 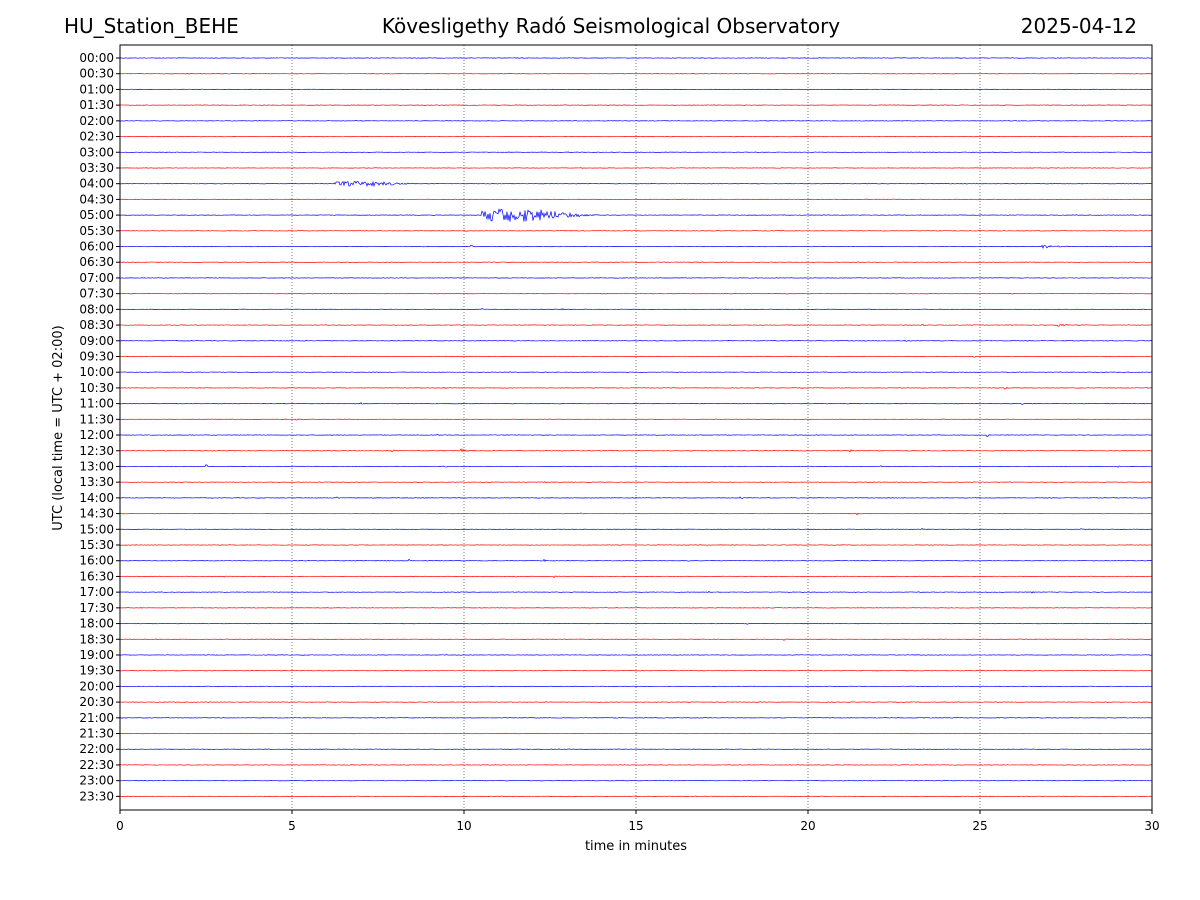 I want to click on y-tick-label: 21:30, so click(x=96, y=734).